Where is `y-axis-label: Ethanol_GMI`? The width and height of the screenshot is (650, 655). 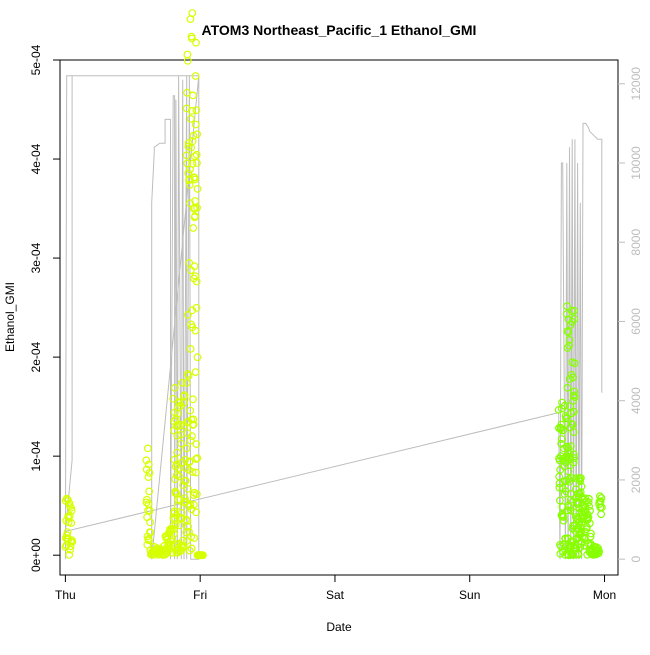 y-axis-label: Ethanol_GMI is located at coordinates (10, 317).